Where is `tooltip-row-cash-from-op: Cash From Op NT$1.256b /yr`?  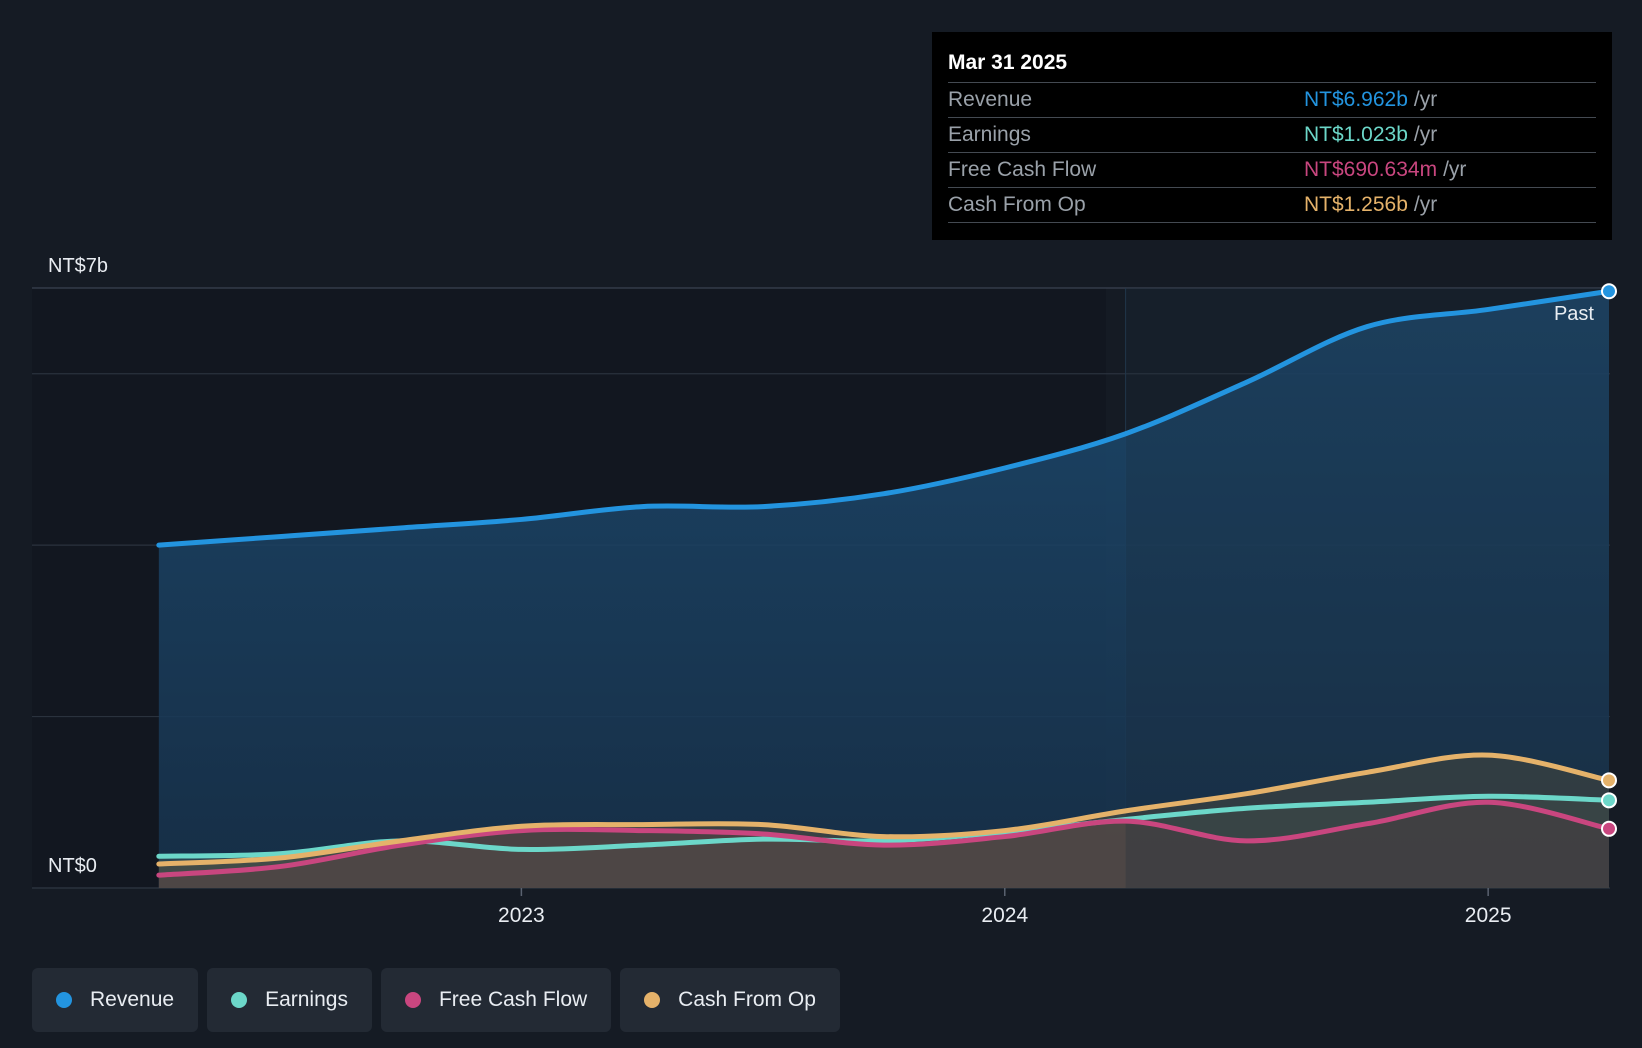 tooltip-row-cash-from-op: Cash From Op NT$1.256b /yr is located at coordinates (1272, 205).